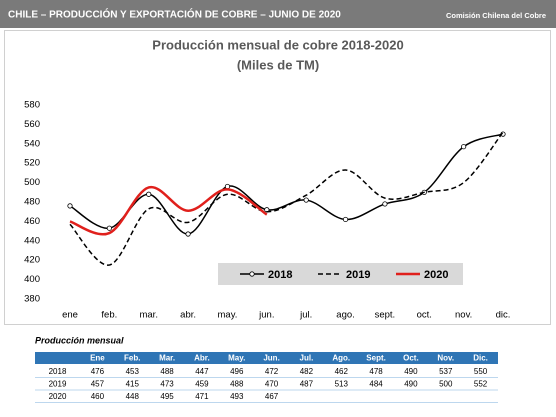 The width and height of the screenshot is (556, 417). Describe the element at coordinates (481, 384) in the screenshot. I see `table-cell: 552` at that location.